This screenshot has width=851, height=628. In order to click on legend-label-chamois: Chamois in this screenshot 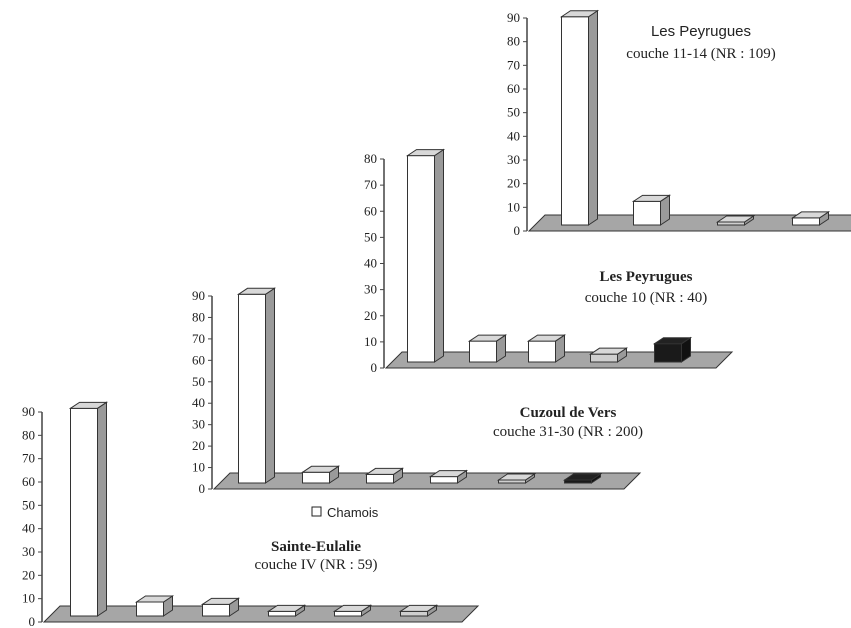, I will do `click(353, 512)`.